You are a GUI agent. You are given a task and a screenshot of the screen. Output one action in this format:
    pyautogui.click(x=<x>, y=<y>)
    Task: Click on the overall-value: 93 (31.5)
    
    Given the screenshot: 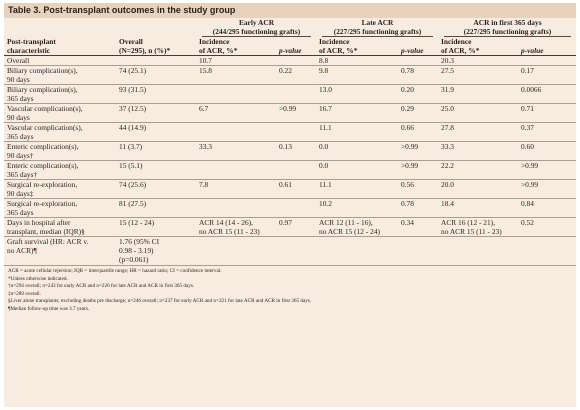 What is the action you would take?
    pyautogui.click(x=156, y=94)
    